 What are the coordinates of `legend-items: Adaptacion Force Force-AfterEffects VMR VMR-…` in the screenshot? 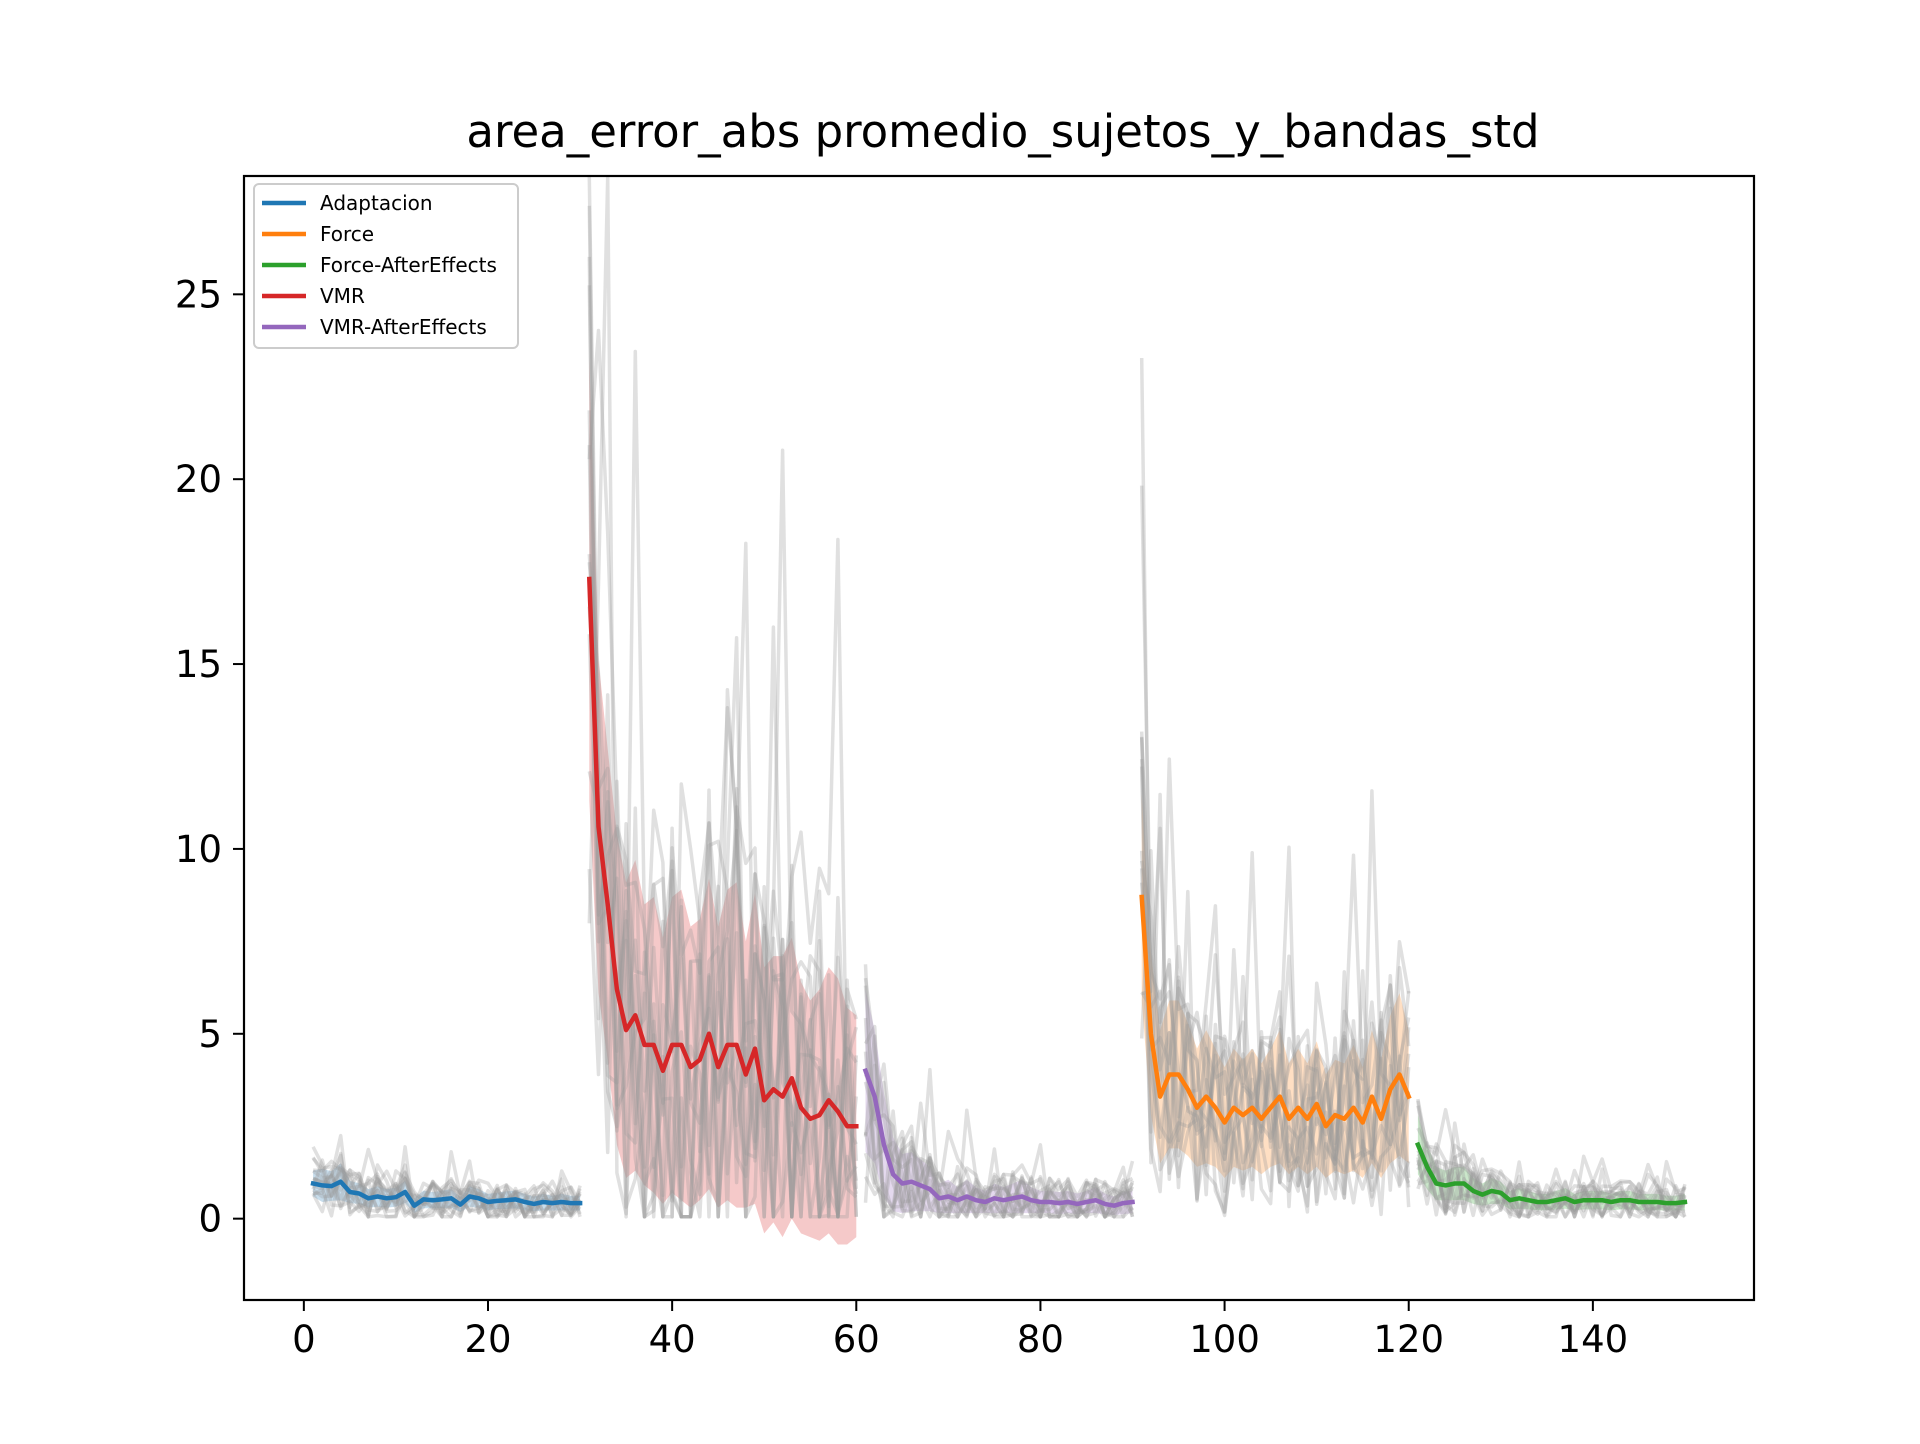 It's located at (379, 265).